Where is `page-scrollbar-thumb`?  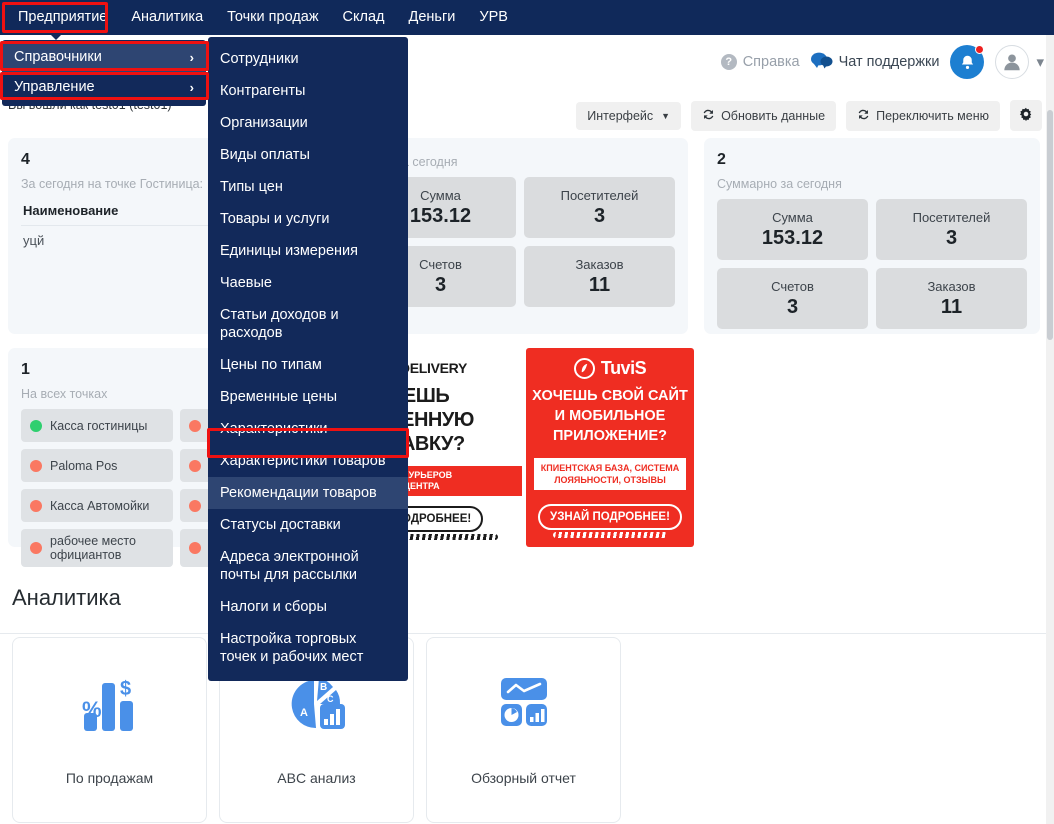 page-scrollbar-thumb is located at coordinates (1050, 225).